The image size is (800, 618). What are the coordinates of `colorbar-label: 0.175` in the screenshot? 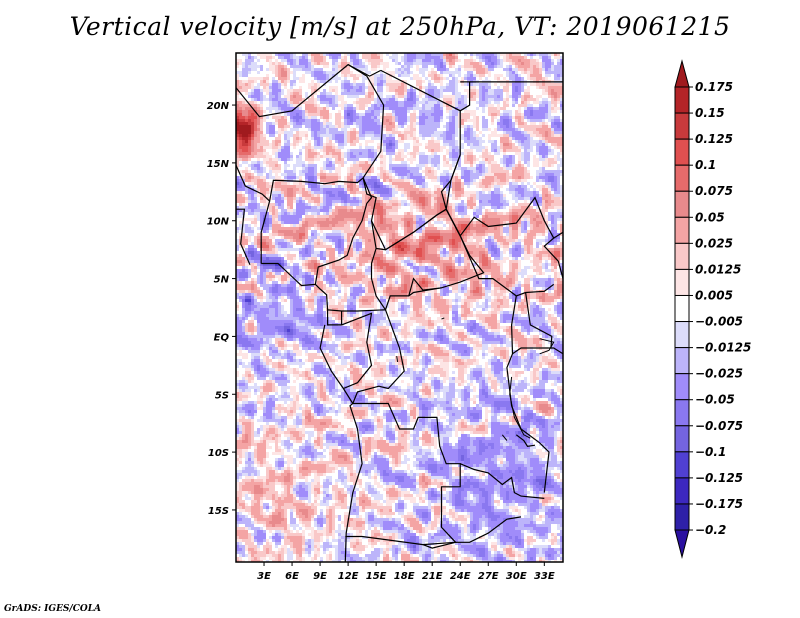 It's located at (714, 87).